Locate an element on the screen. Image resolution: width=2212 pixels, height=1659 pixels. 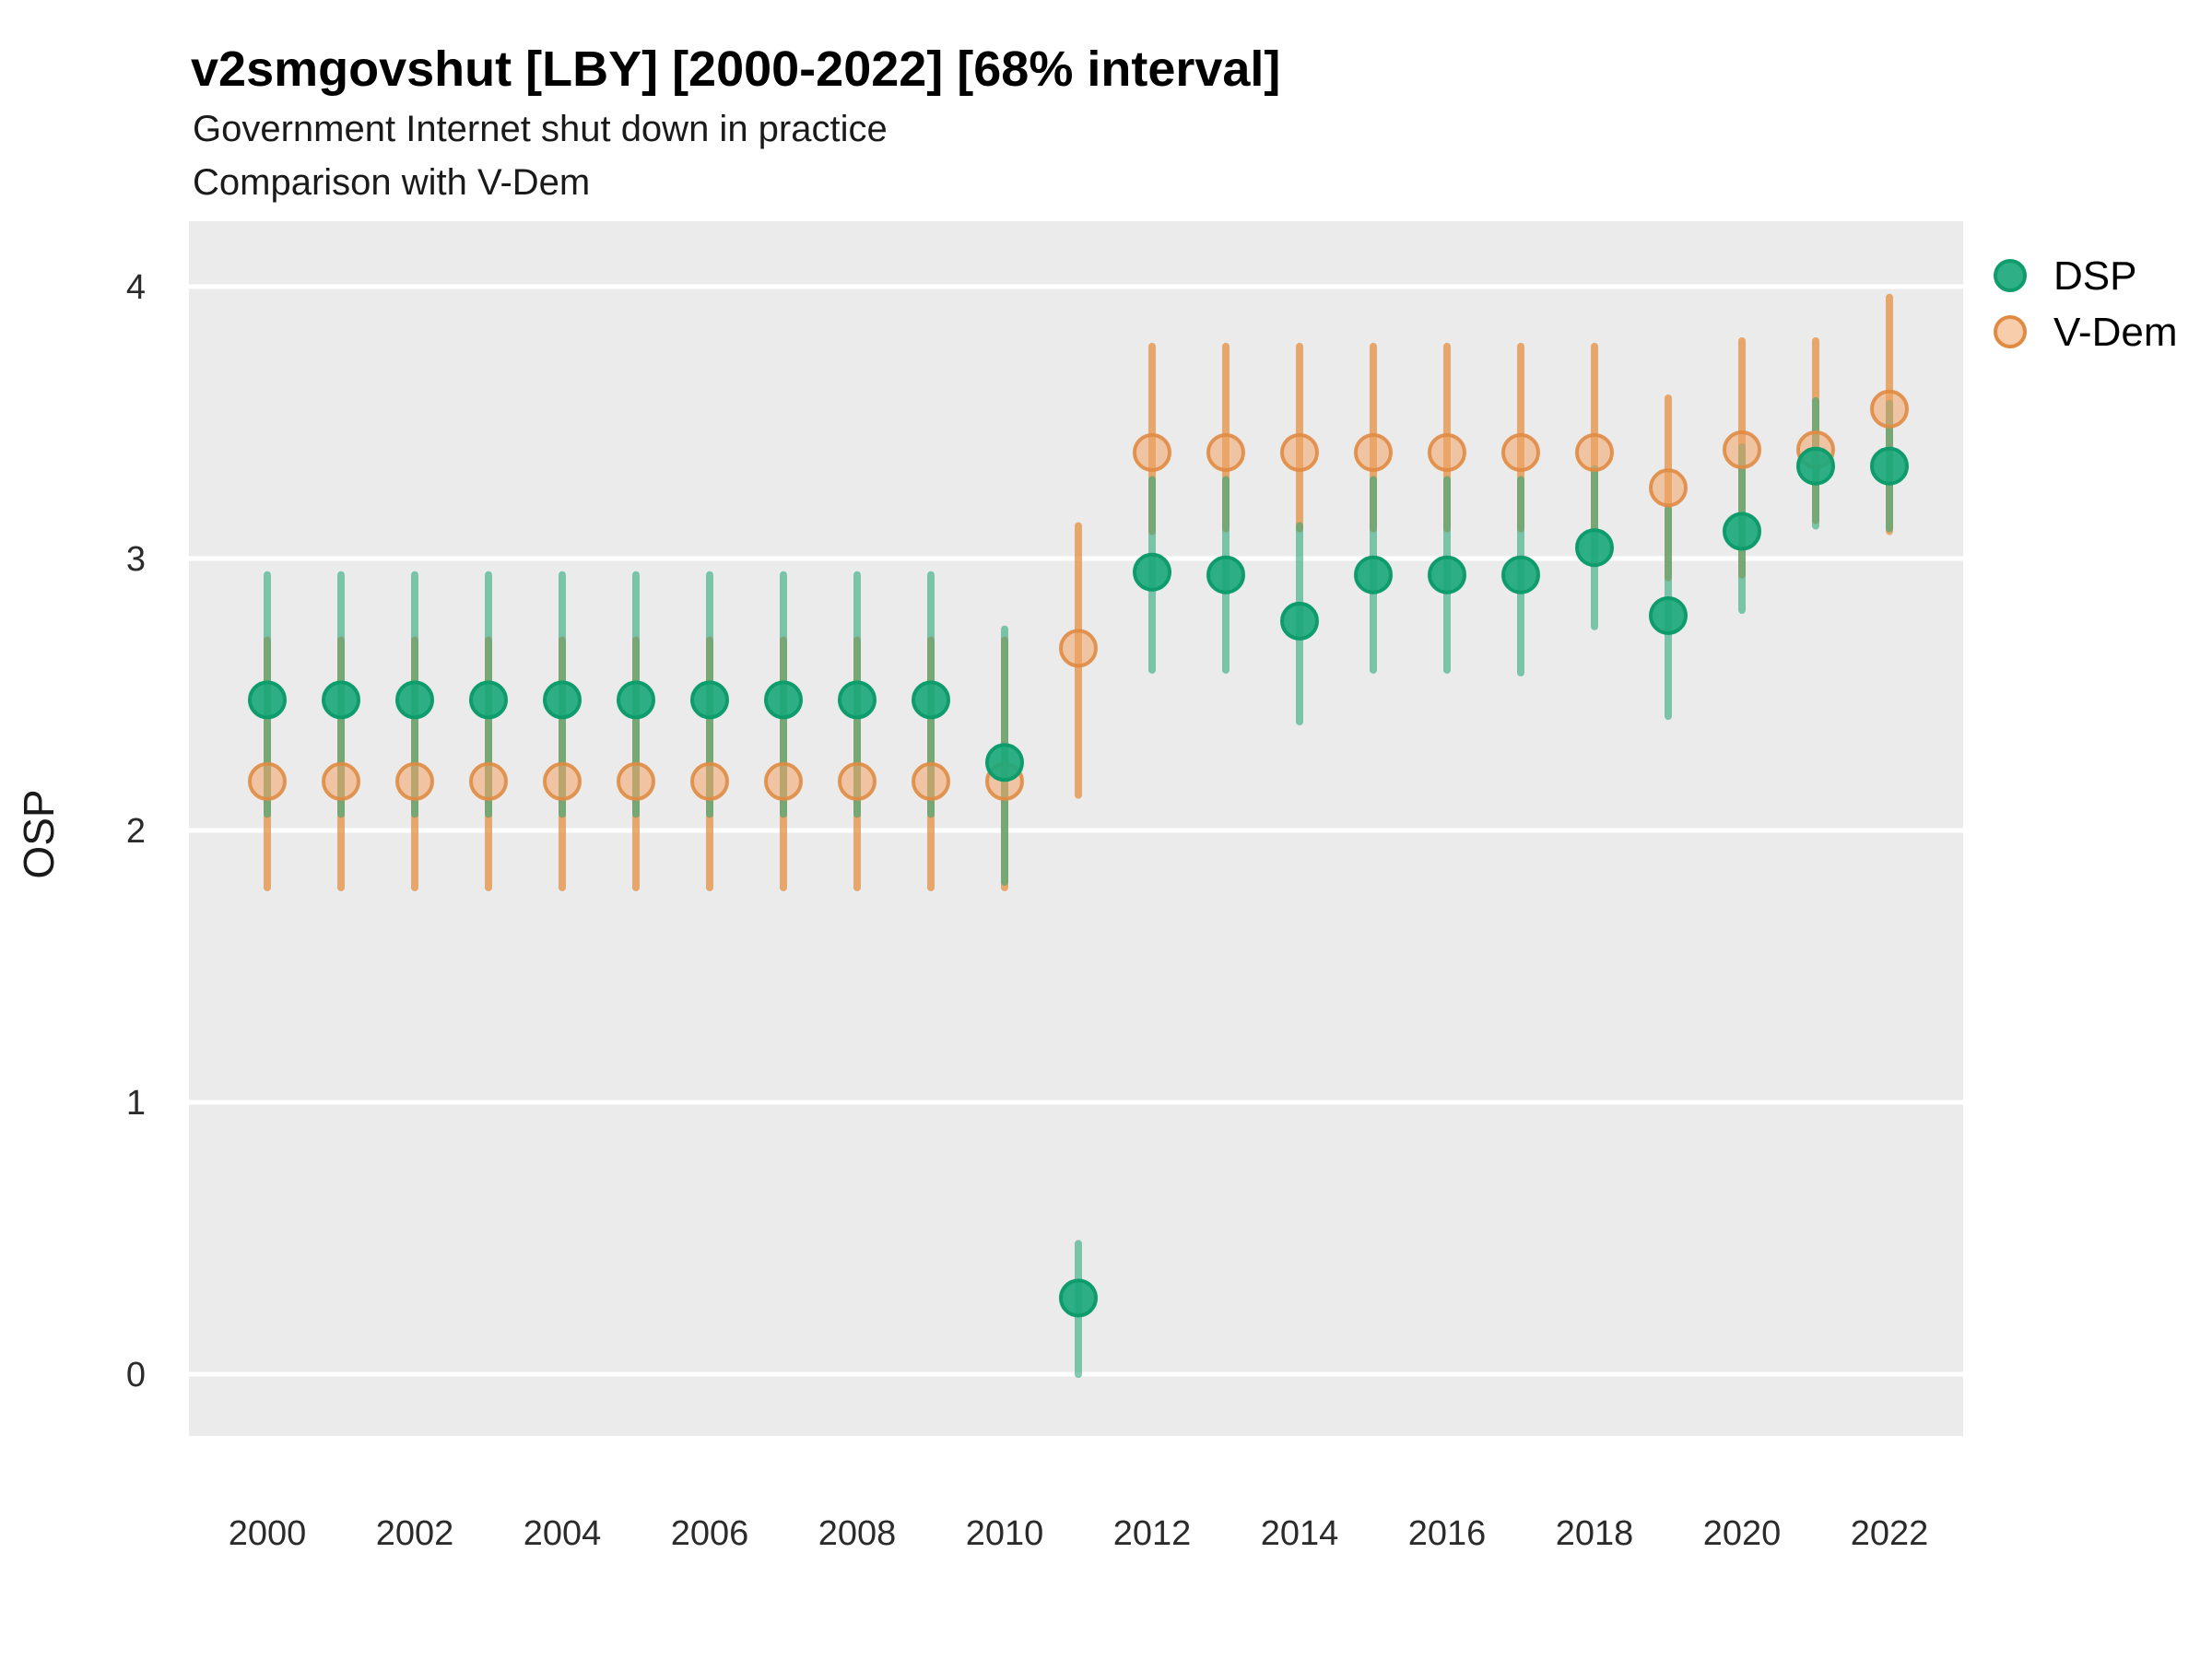
point-v-dem-2009 is located at coordinates (931, 781).